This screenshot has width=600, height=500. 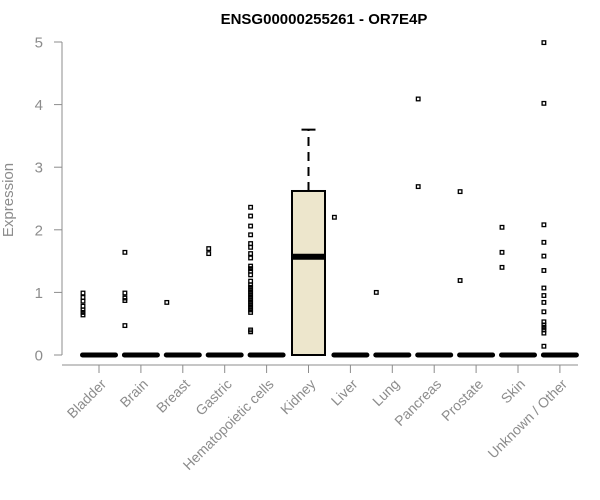 I want to click on x-tick-label: Liver, so click(x=344, y=392).